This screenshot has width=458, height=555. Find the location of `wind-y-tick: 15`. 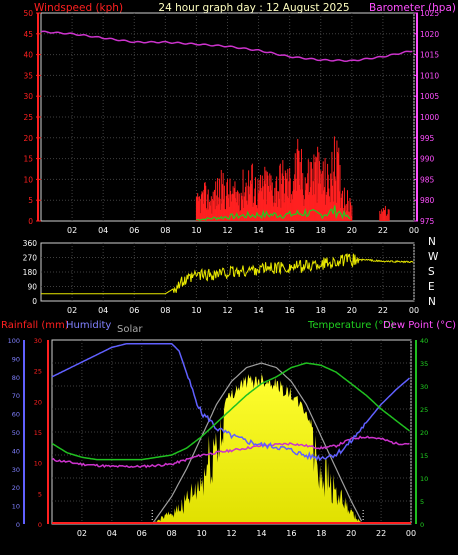

wind-y-tick: 15 is located at coordinates (28, 159).